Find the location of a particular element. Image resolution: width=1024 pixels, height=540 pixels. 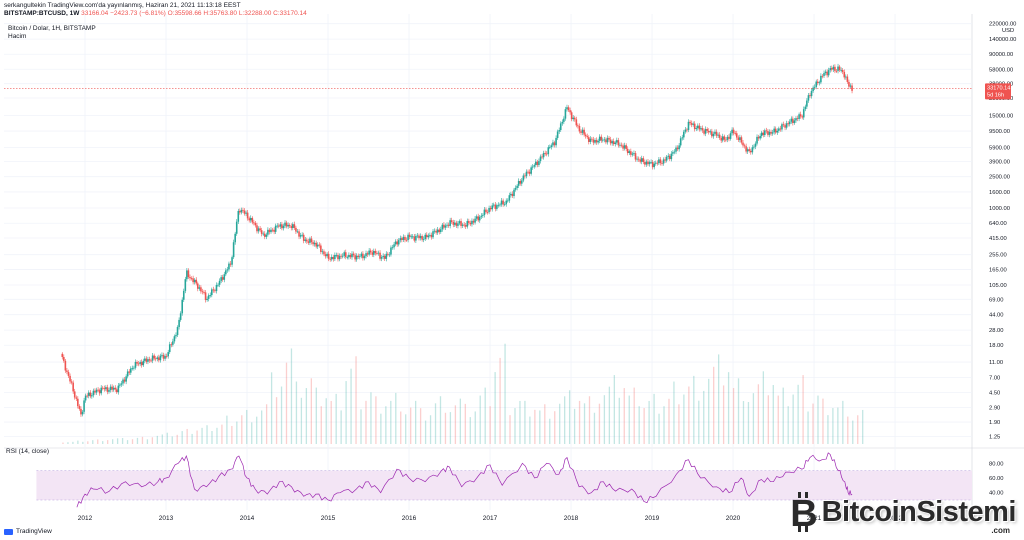

y-tick-label: 415.00 is located at coordinates (998, 239).